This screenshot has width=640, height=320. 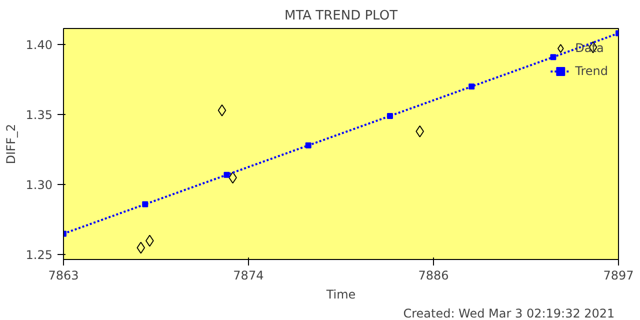 I want to click on chart-title: MTA TREND PLOT, so click(x=341, y=16).